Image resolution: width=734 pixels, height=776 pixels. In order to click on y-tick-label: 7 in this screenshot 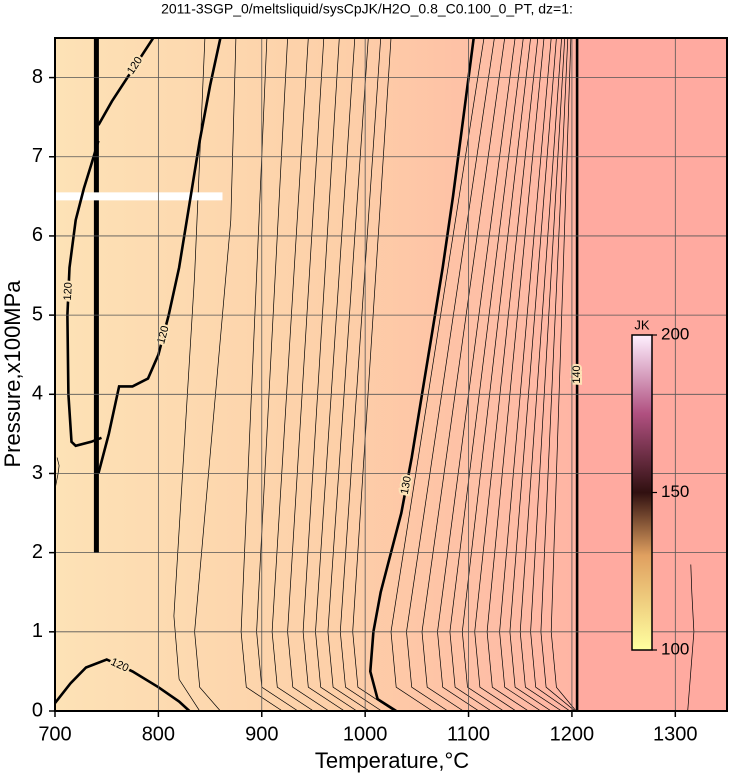, I will do `click(37, 156)`.